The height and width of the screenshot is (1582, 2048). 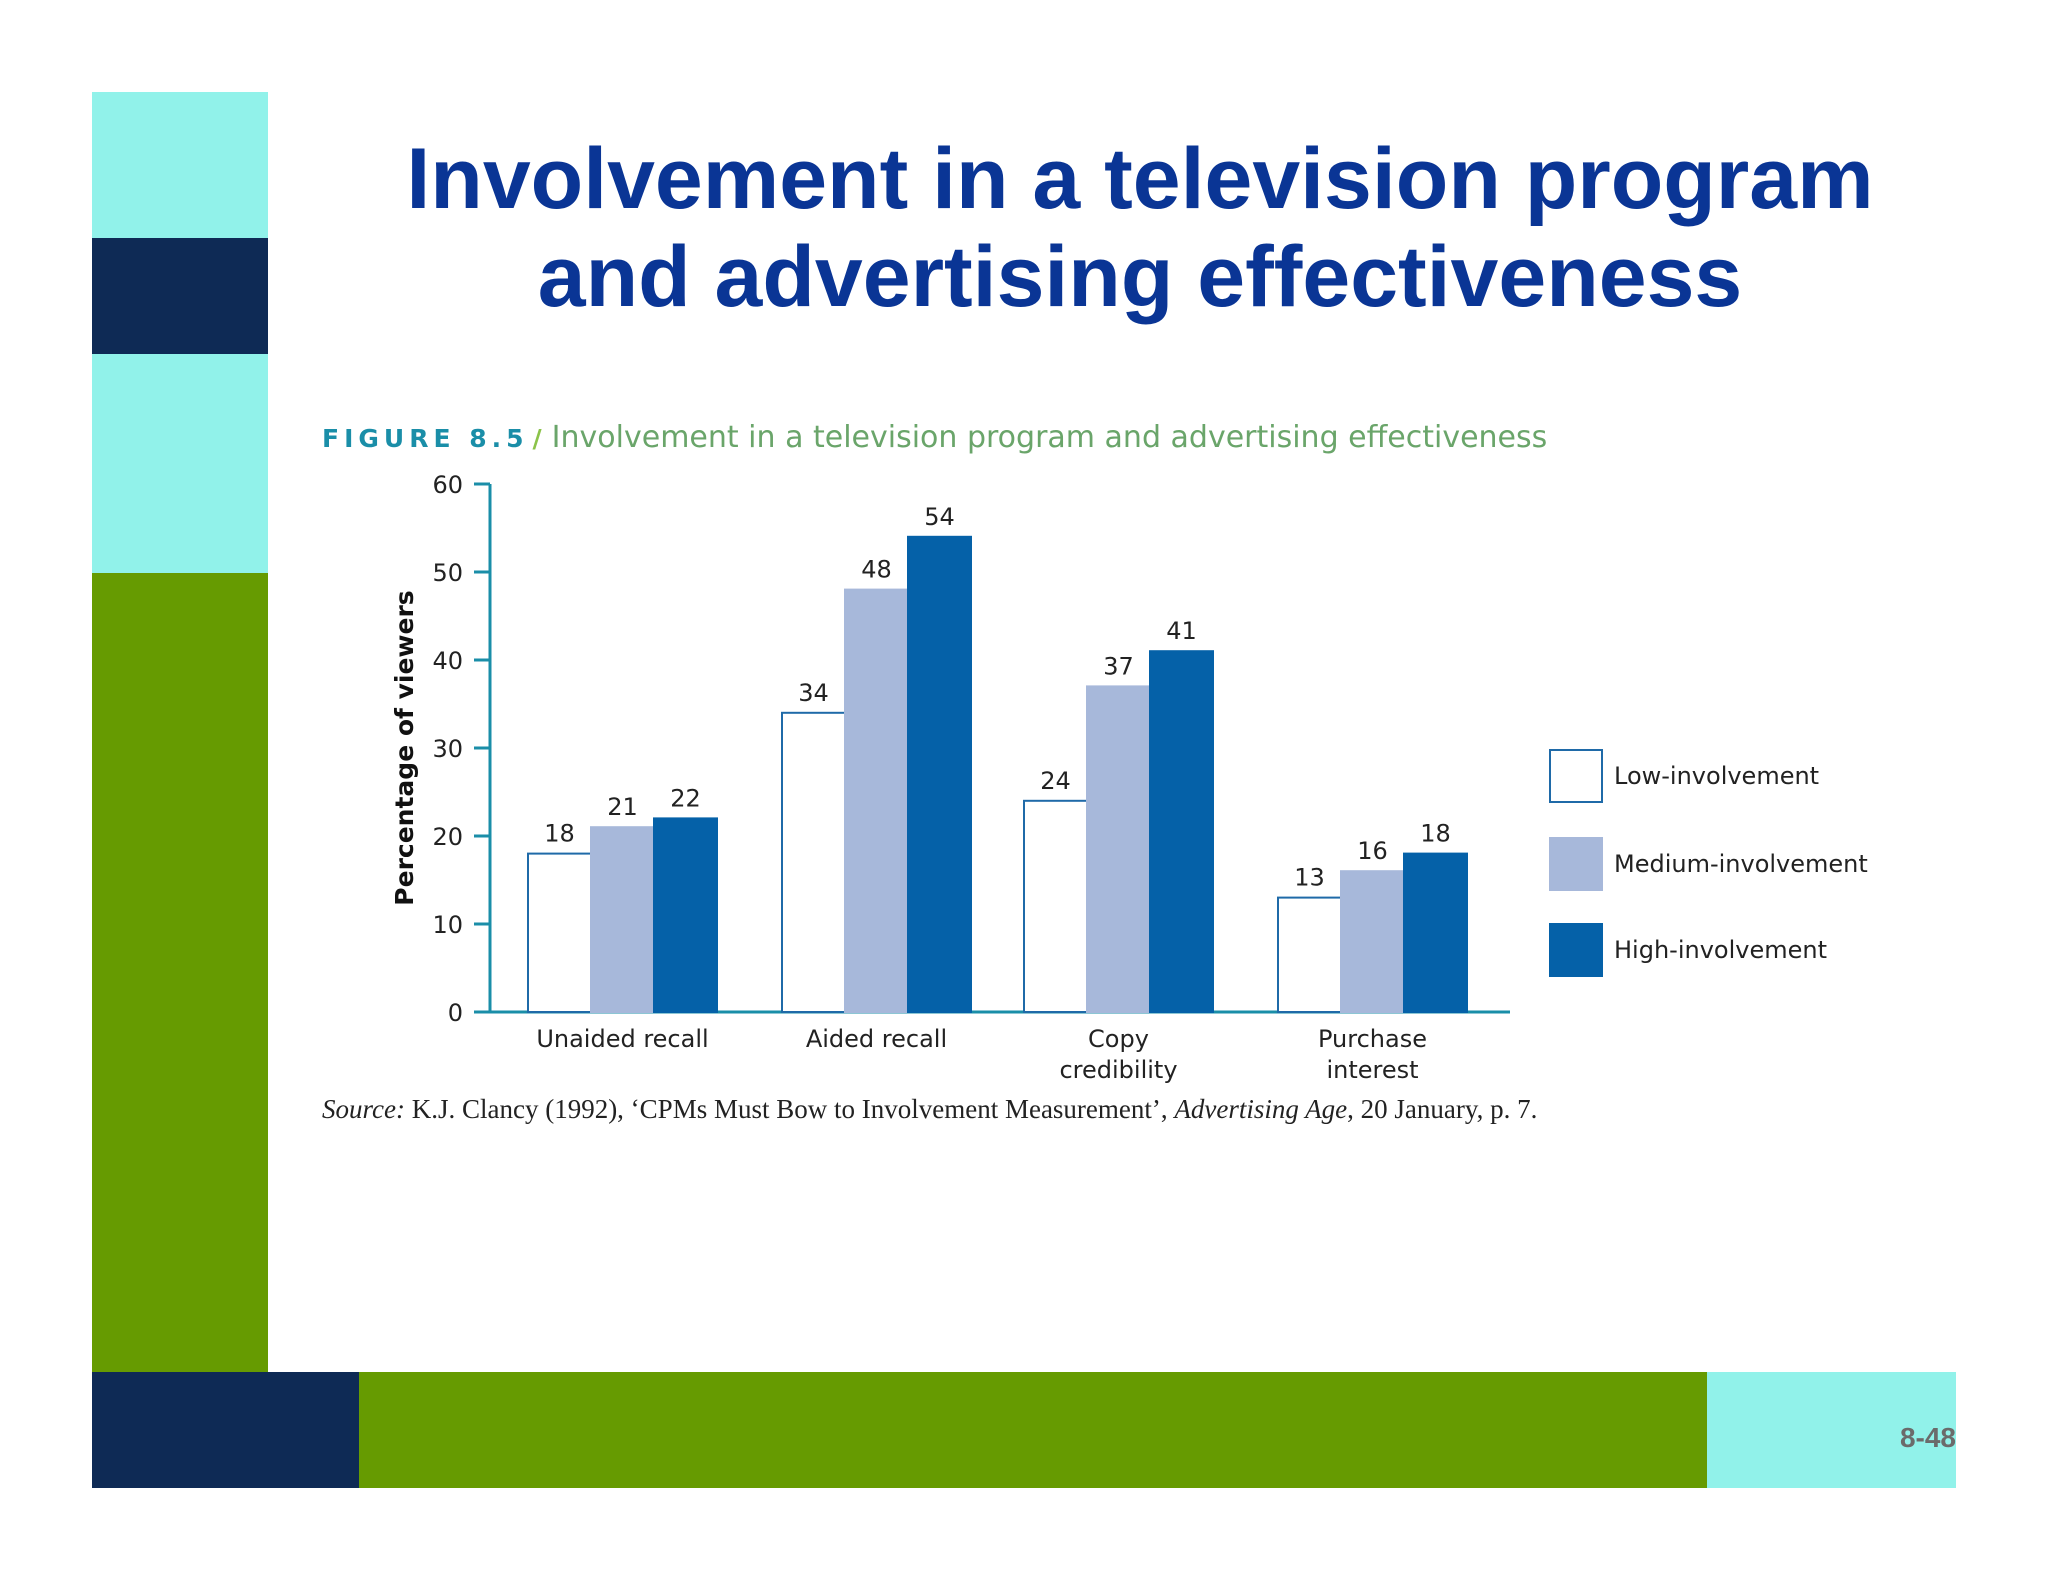 I want to click on y-axis-title: Percentage of viewers, so click(x=404, y=747).